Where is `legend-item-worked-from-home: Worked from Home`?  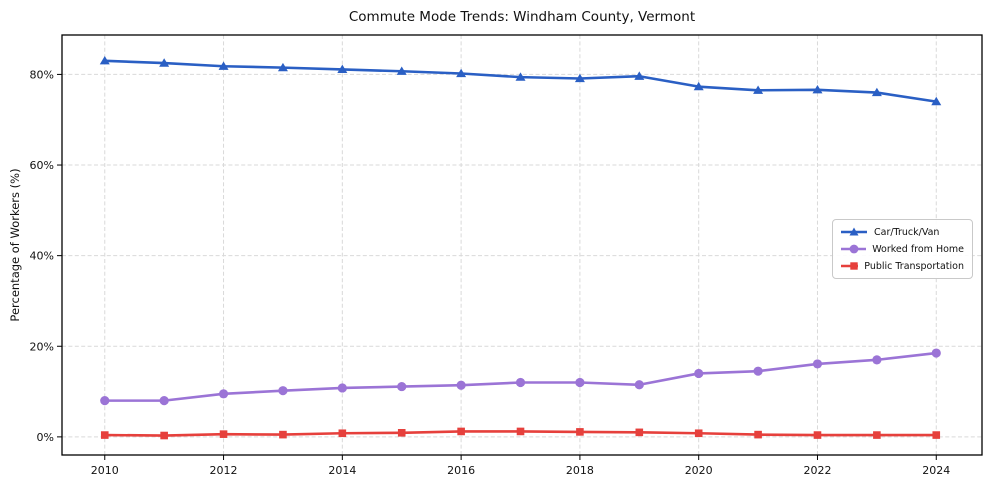
legend-item-worked-from-home: Worked from Home is located at coordinates (902, 249).